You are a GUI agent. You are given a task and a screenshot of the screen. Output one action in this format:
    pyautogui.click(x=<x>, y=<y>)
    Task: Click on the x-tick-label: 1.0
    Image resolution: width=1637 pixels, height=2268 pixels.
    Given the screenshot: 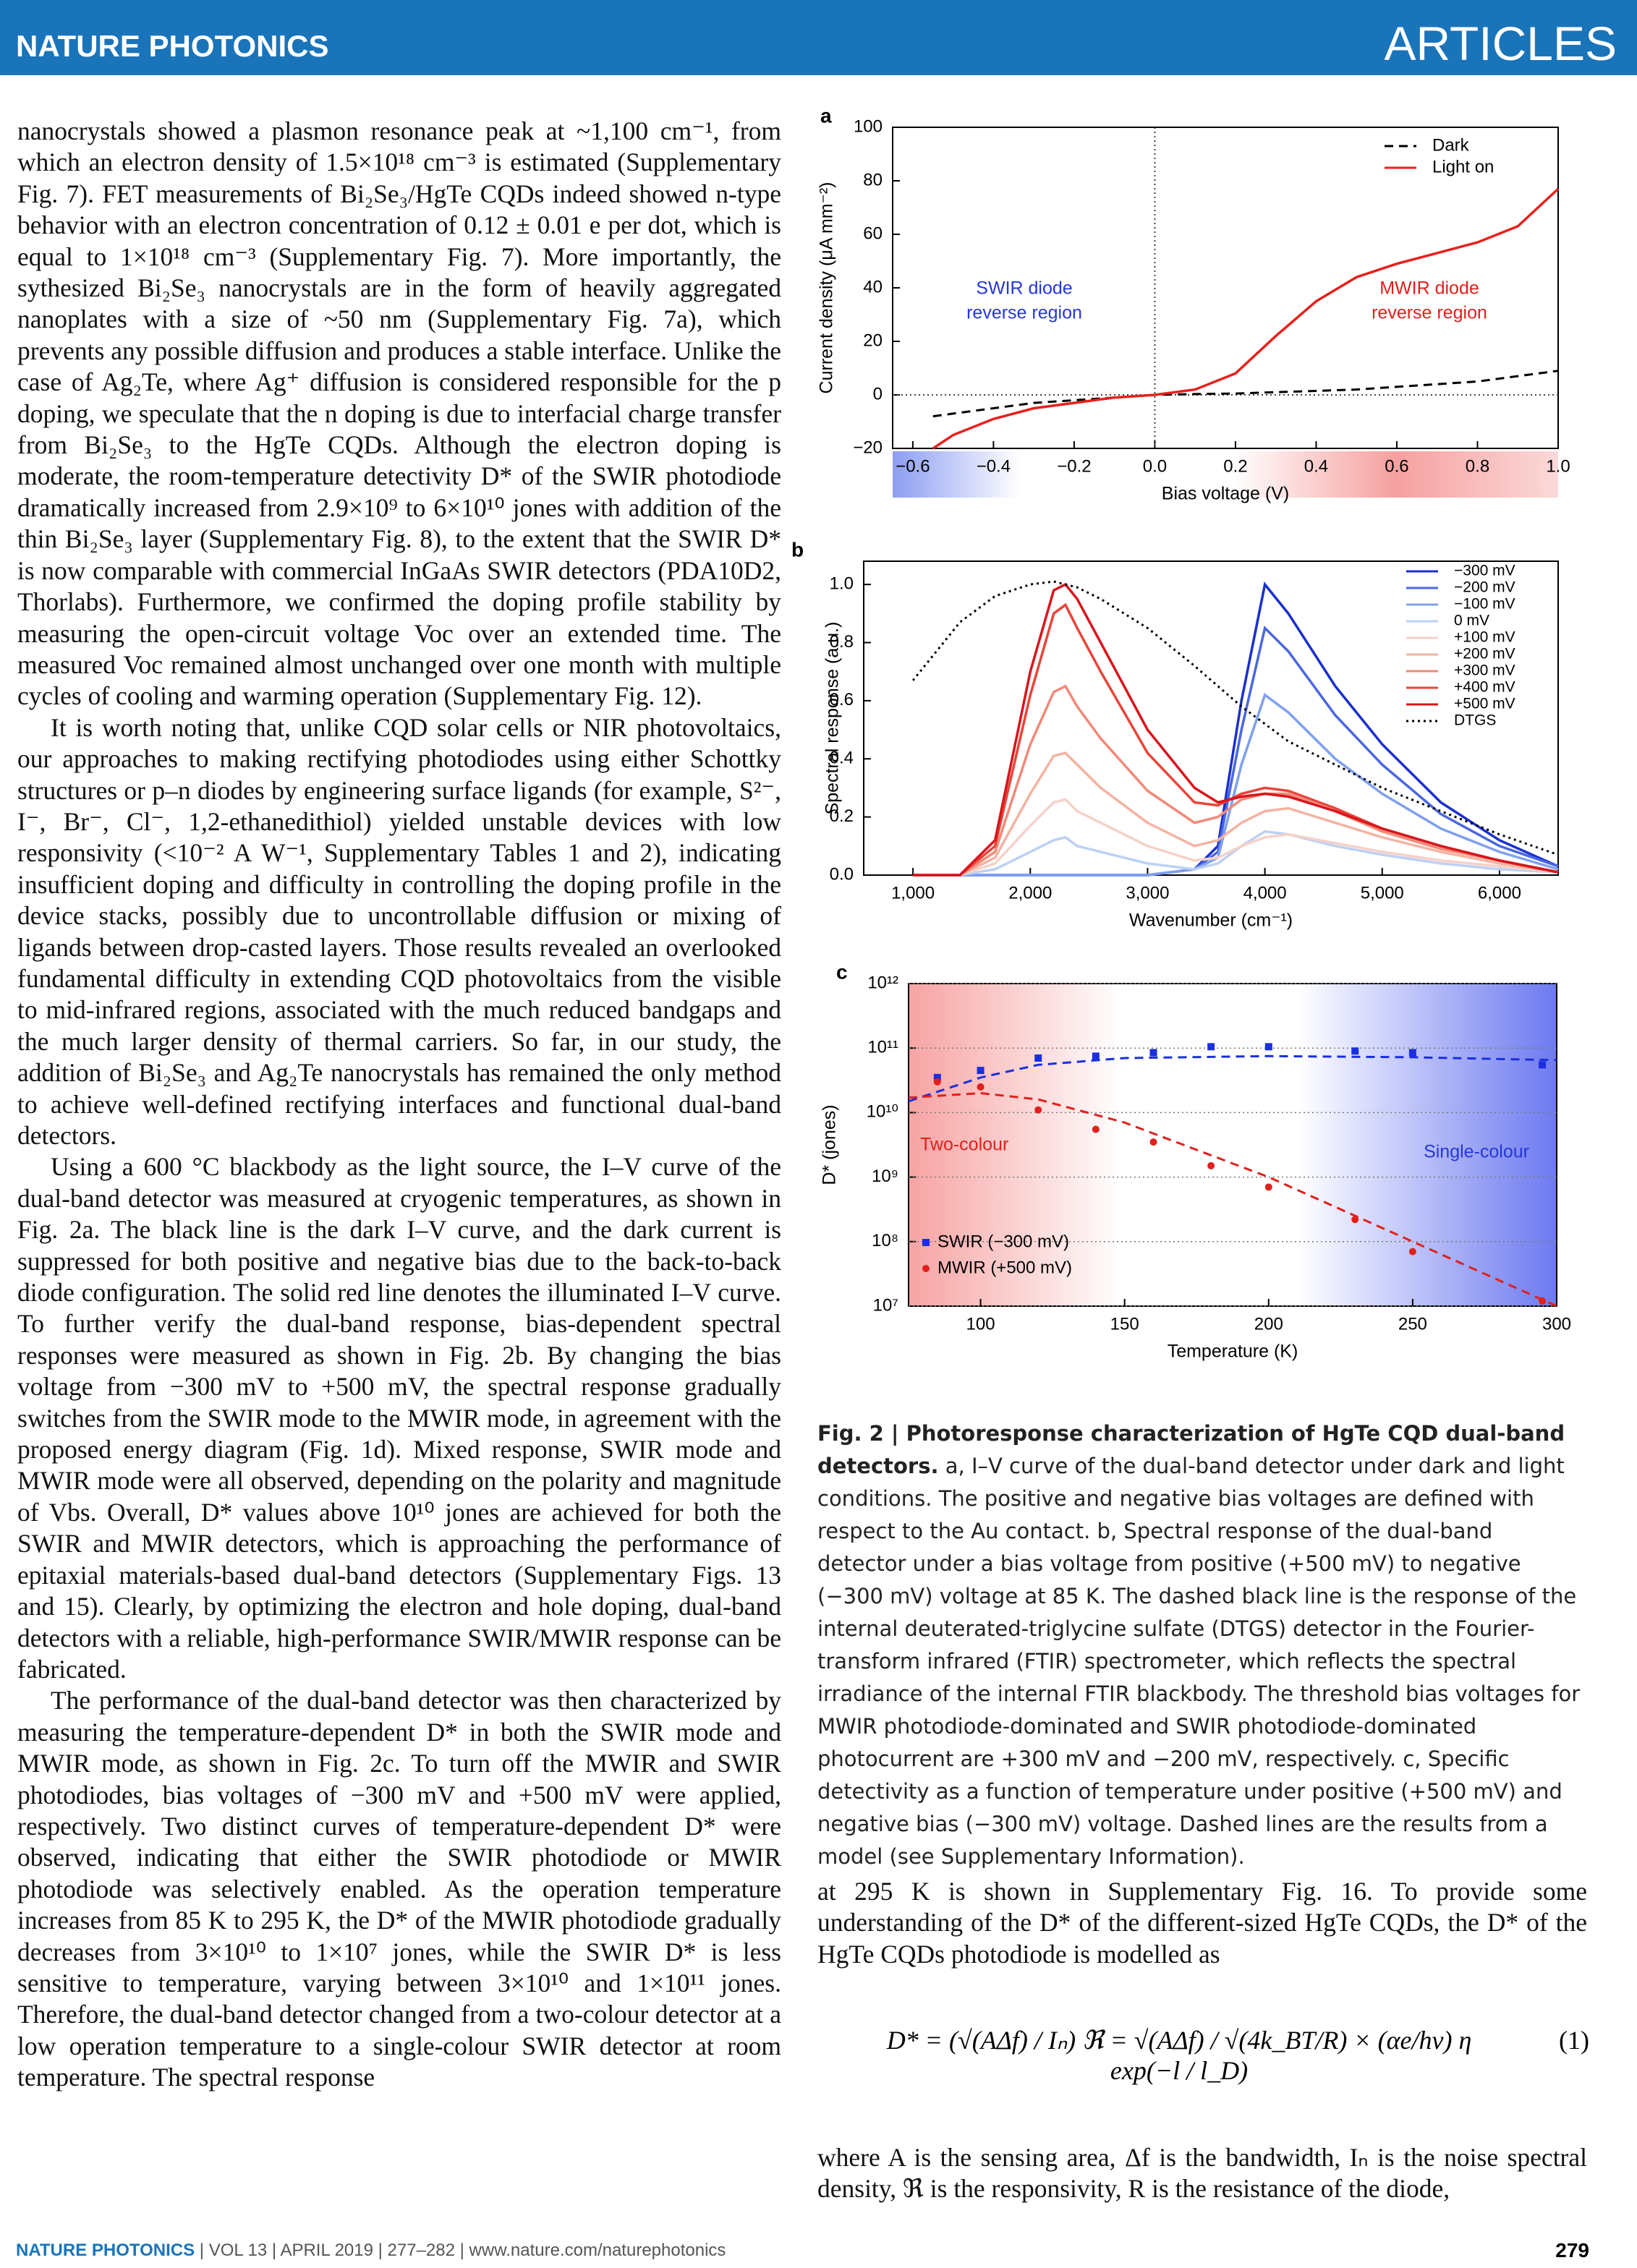 What is the action you would take?
    pyautogui.click(x=1558, y=466)
    